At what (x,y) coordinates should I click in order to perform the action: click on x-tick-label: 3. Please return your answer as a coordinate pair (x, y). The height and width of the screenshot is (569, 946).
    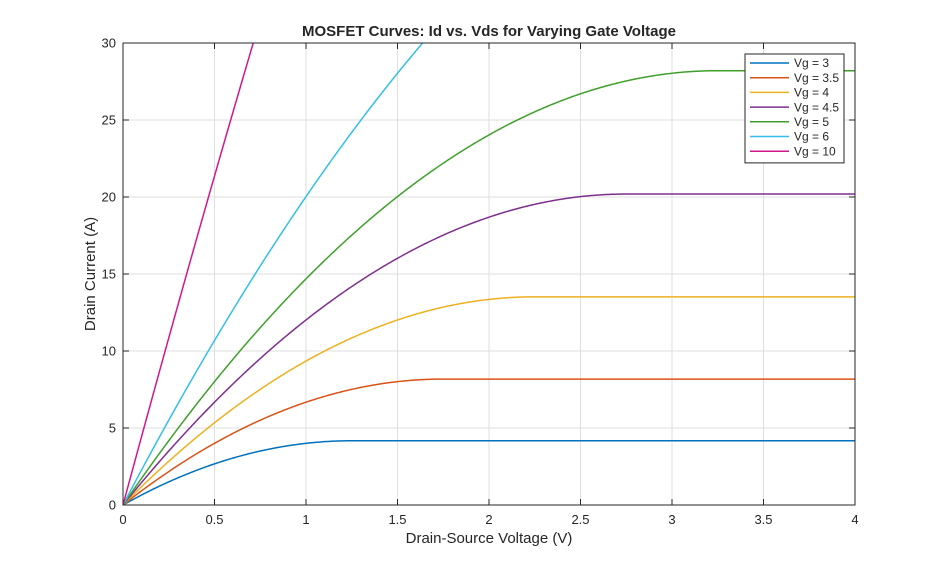
    Looking at the image, I should click on (671, 519).